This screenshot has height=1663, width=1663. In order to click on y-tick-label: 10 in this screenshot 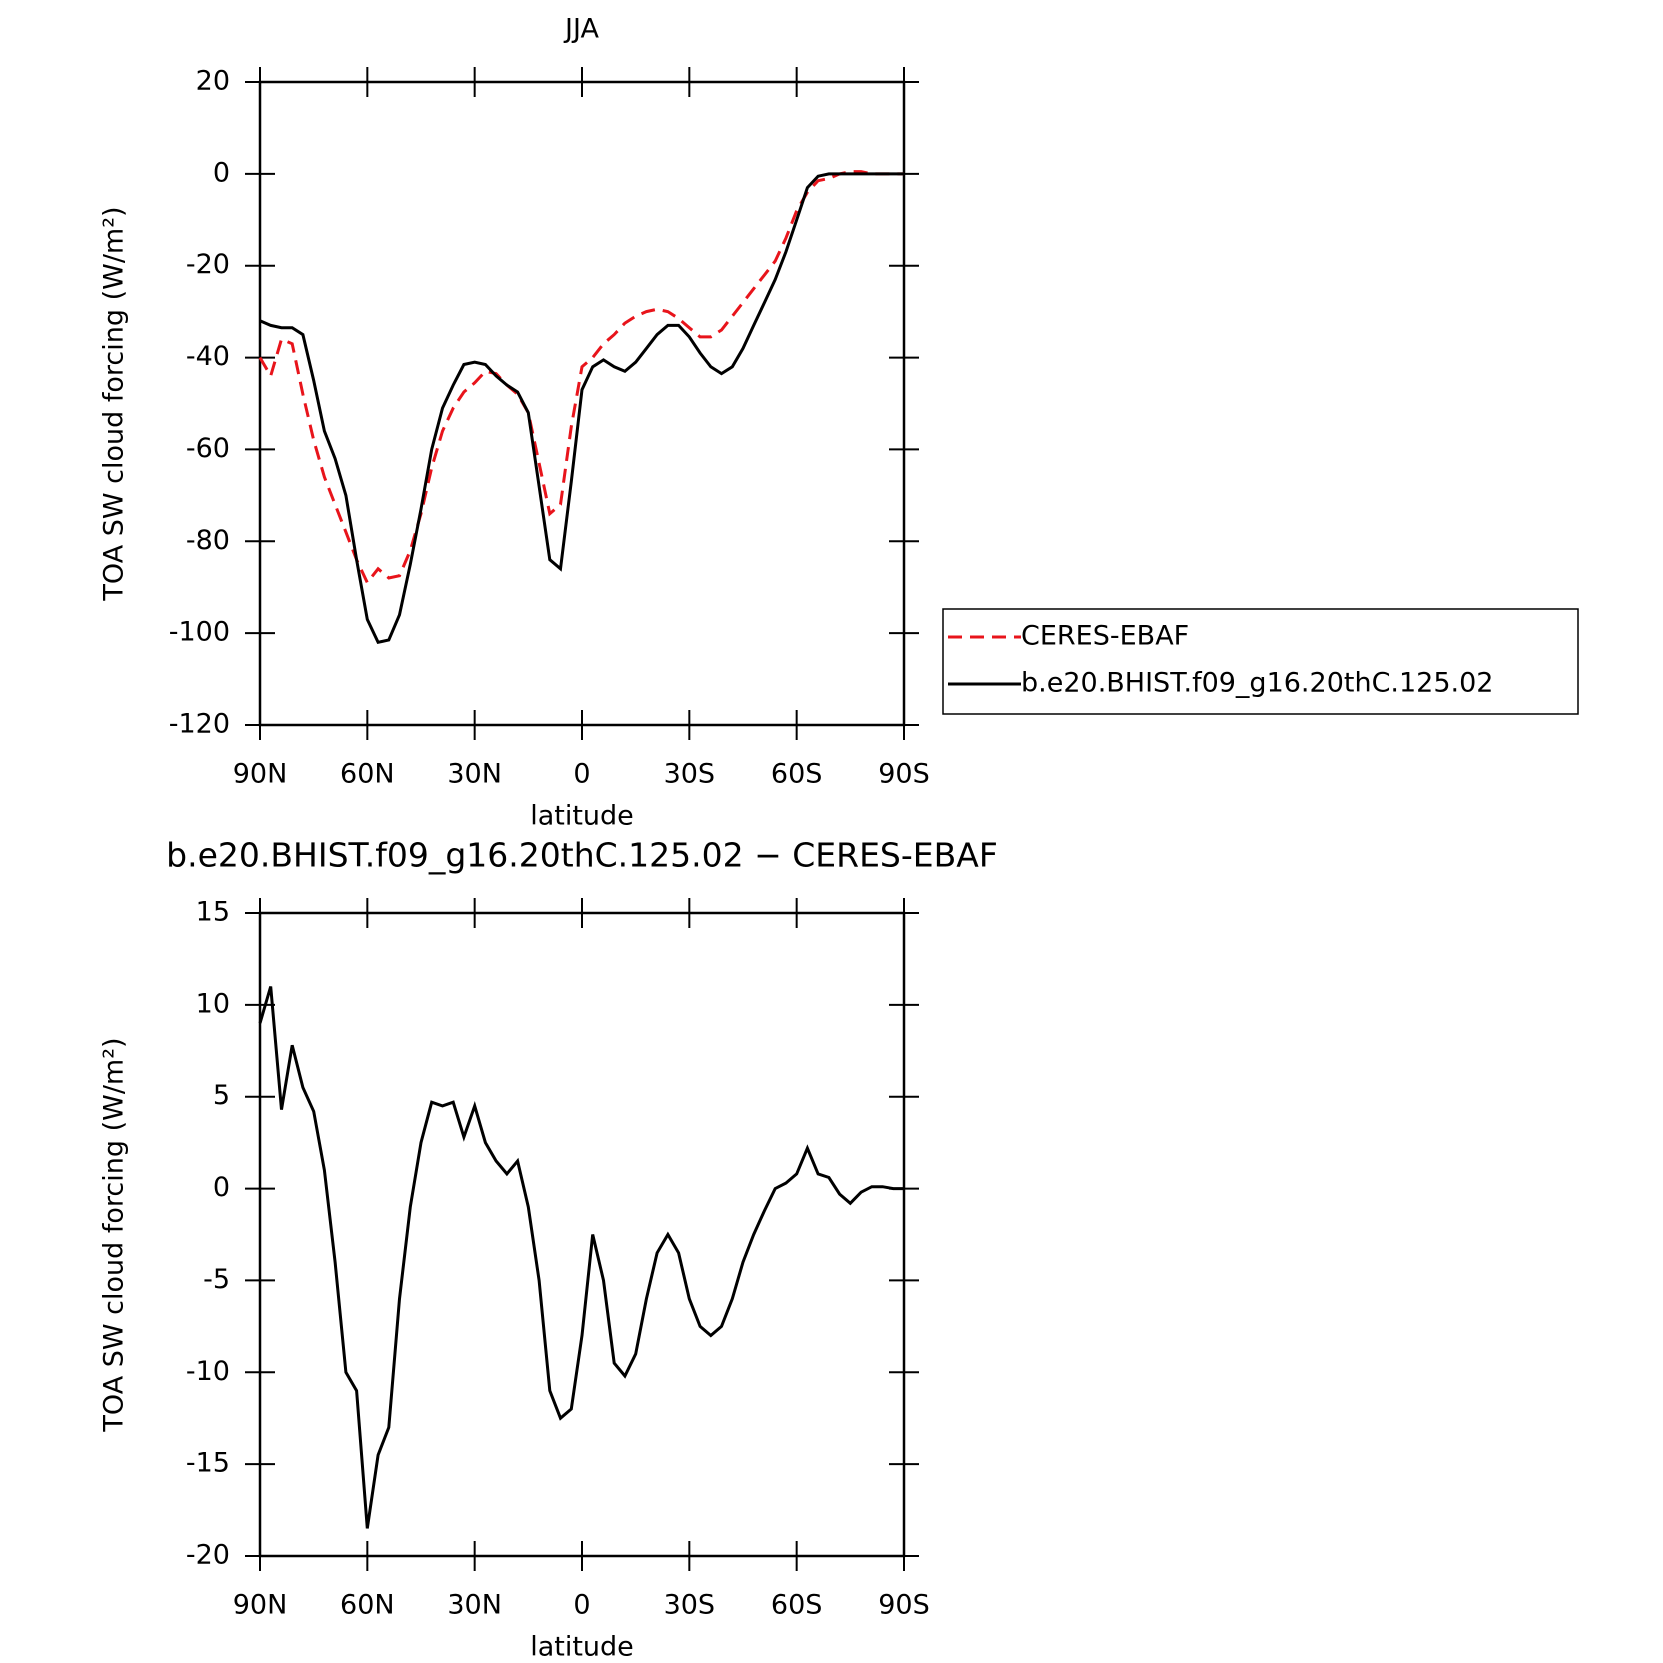, I will do `click(213, 1003)`.